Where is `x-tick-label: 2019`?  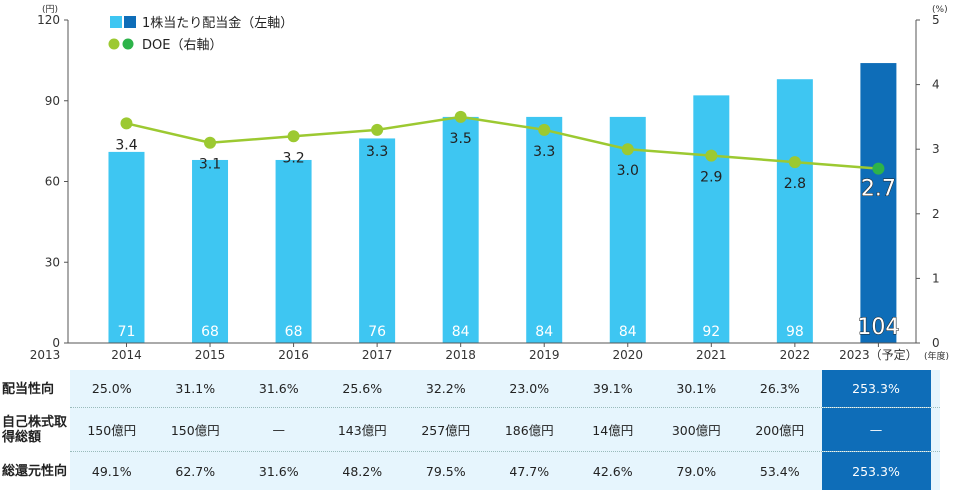
x-tick-label: 2019 is located at coordinates (544, 355).